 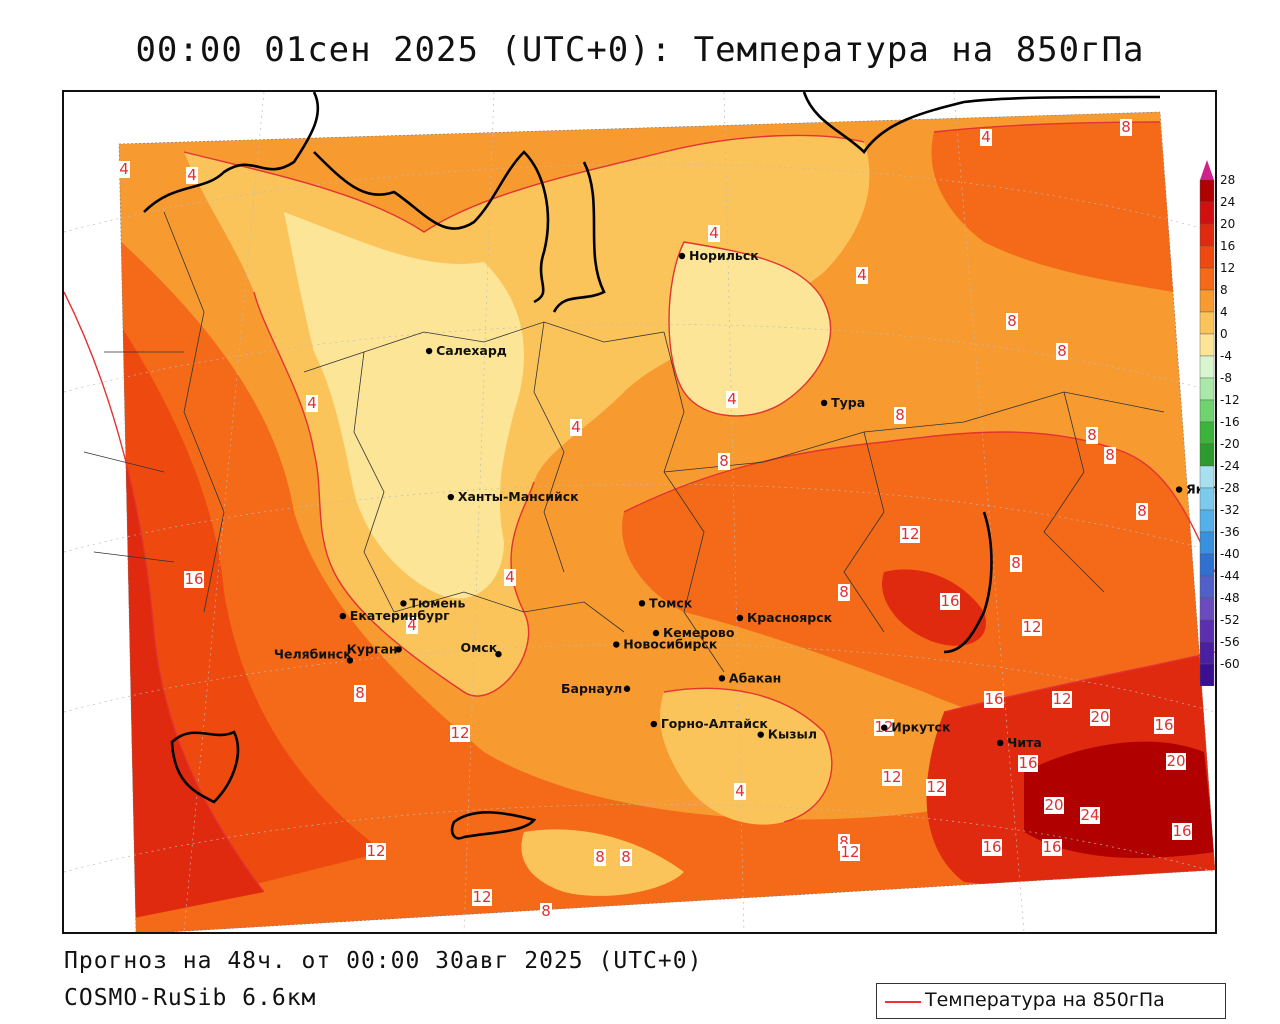 What do you see at coordinates (1227, 224) in the screenshot?
I see `colorbar-tick-label: 20` at bounding box center [1227, 224].